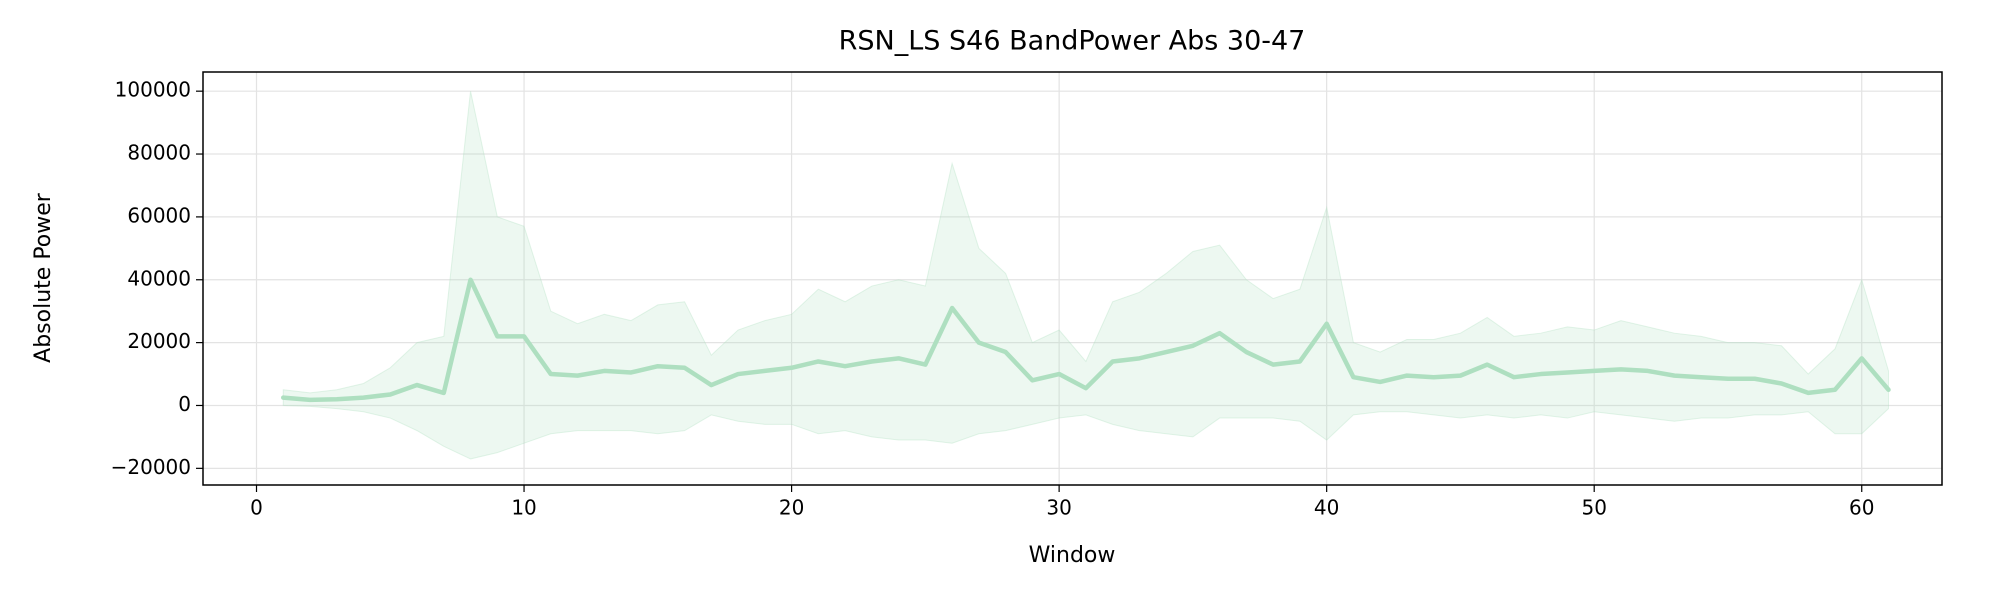  Describe the element at coordinates (1072, 555) in the screenshot. I see `x-axis-label: Window` at that location.